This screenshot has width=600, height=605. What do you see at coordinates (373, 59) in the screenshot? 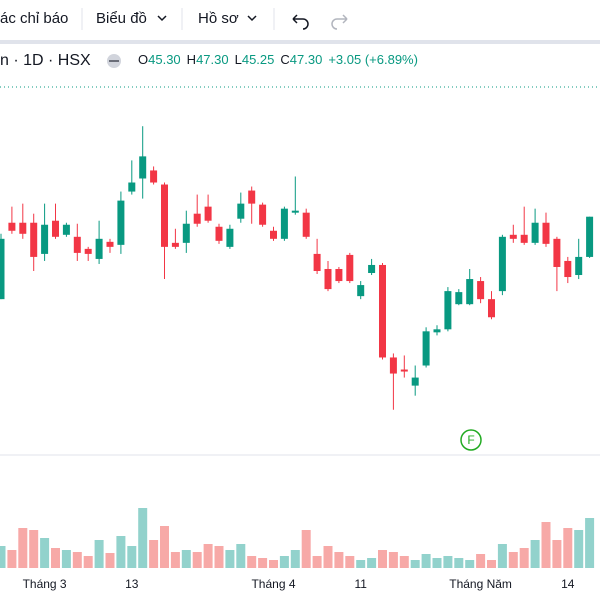
I see `change: +3.05 (+6.89%)` at bounding box center [373, 59].